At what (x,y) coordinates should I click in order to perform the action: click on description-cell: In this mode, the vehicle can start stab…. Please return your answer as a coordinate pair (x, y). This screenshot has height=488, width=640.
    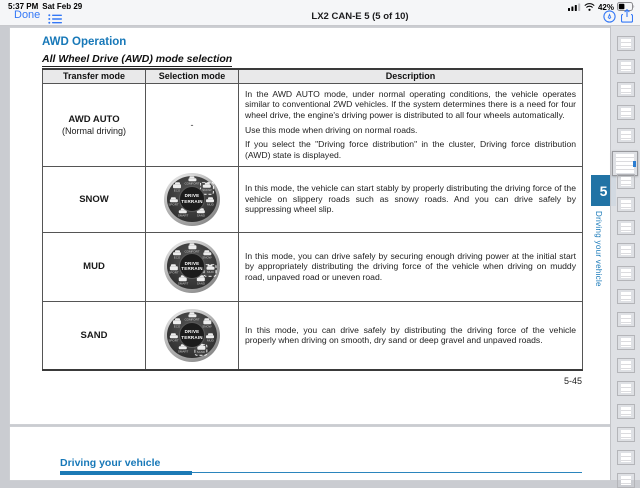
    Looking at the image, I should click on (410, 199).